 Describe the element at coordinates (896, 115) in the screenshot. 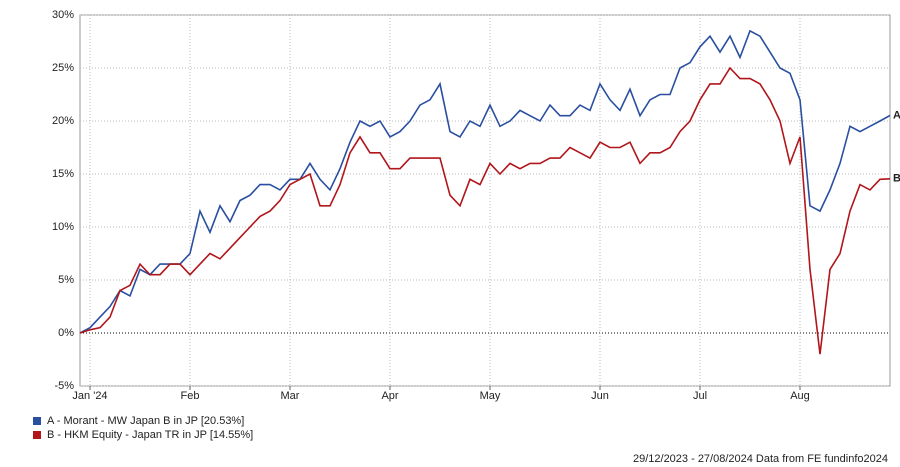

I see `end-label: A` at that location.